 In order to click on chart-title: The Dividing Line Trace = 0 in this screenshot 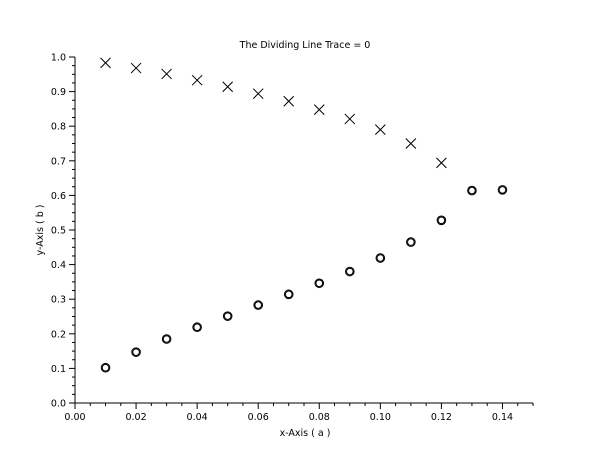, I will do `click(305, 45)`.